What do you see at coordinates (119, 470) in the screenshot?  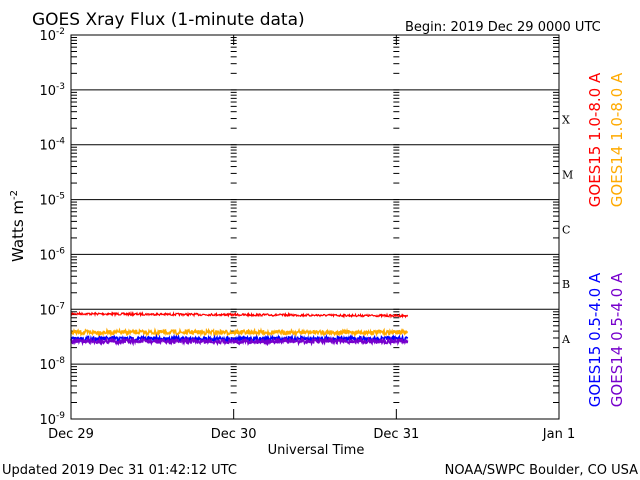 I see `updated-label: Updated 2019 Dec 31 01:42:12 UTC` at bounding box center [119, 470].